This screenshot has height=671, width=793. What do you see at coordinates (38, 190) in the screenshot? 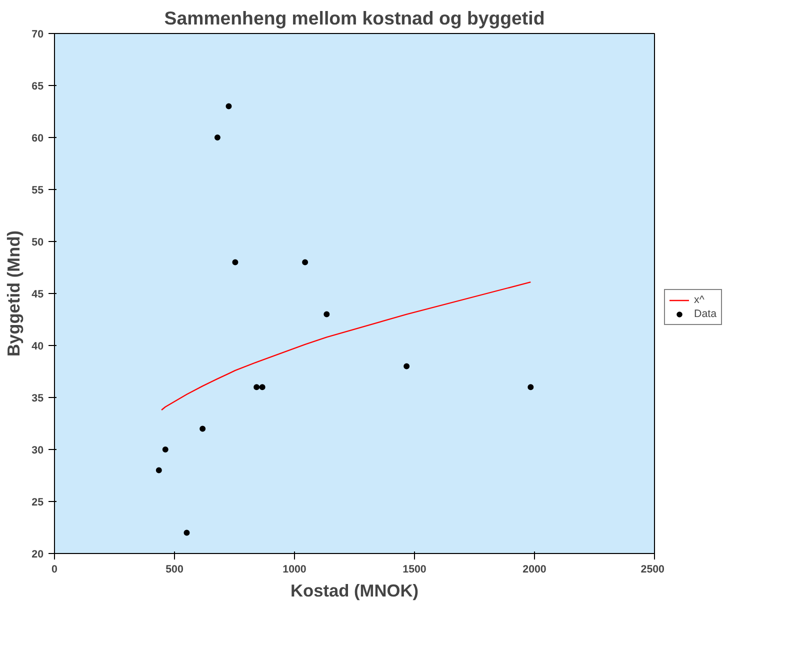
I see `y-tick-label: 55` at bounding box center [38, 190].